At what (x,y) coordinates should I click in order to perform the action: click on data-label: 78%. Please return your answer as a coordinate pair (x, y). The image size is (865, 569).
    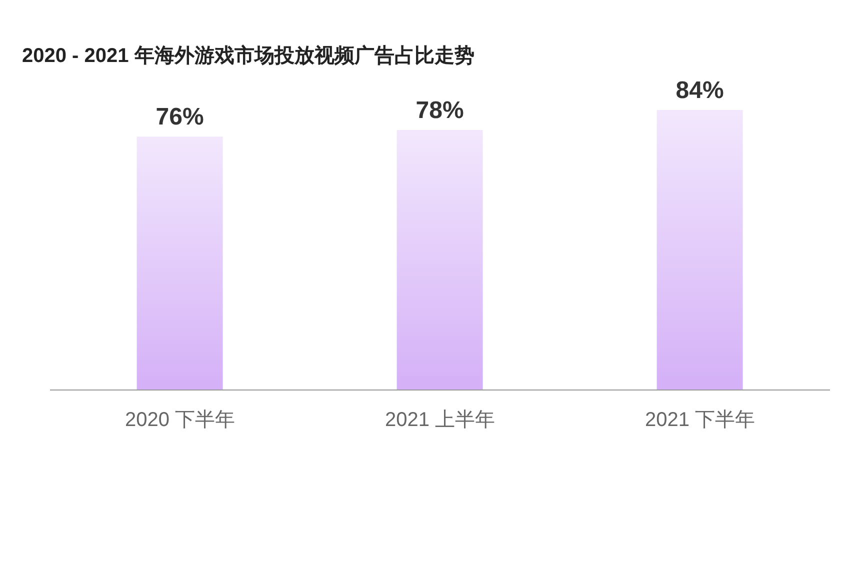
    Looking at the image, I should click on (440, 110).